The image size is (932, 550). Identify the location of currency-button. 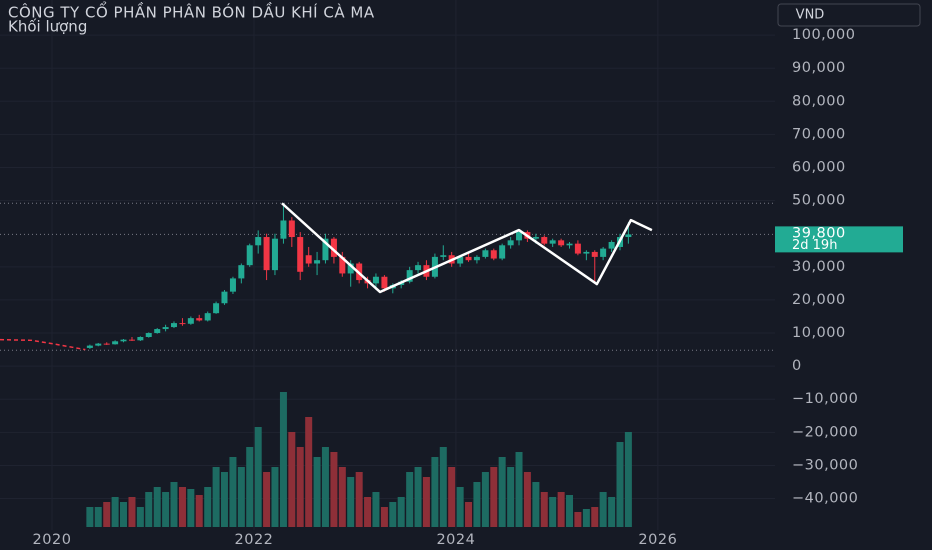
(849, 15).